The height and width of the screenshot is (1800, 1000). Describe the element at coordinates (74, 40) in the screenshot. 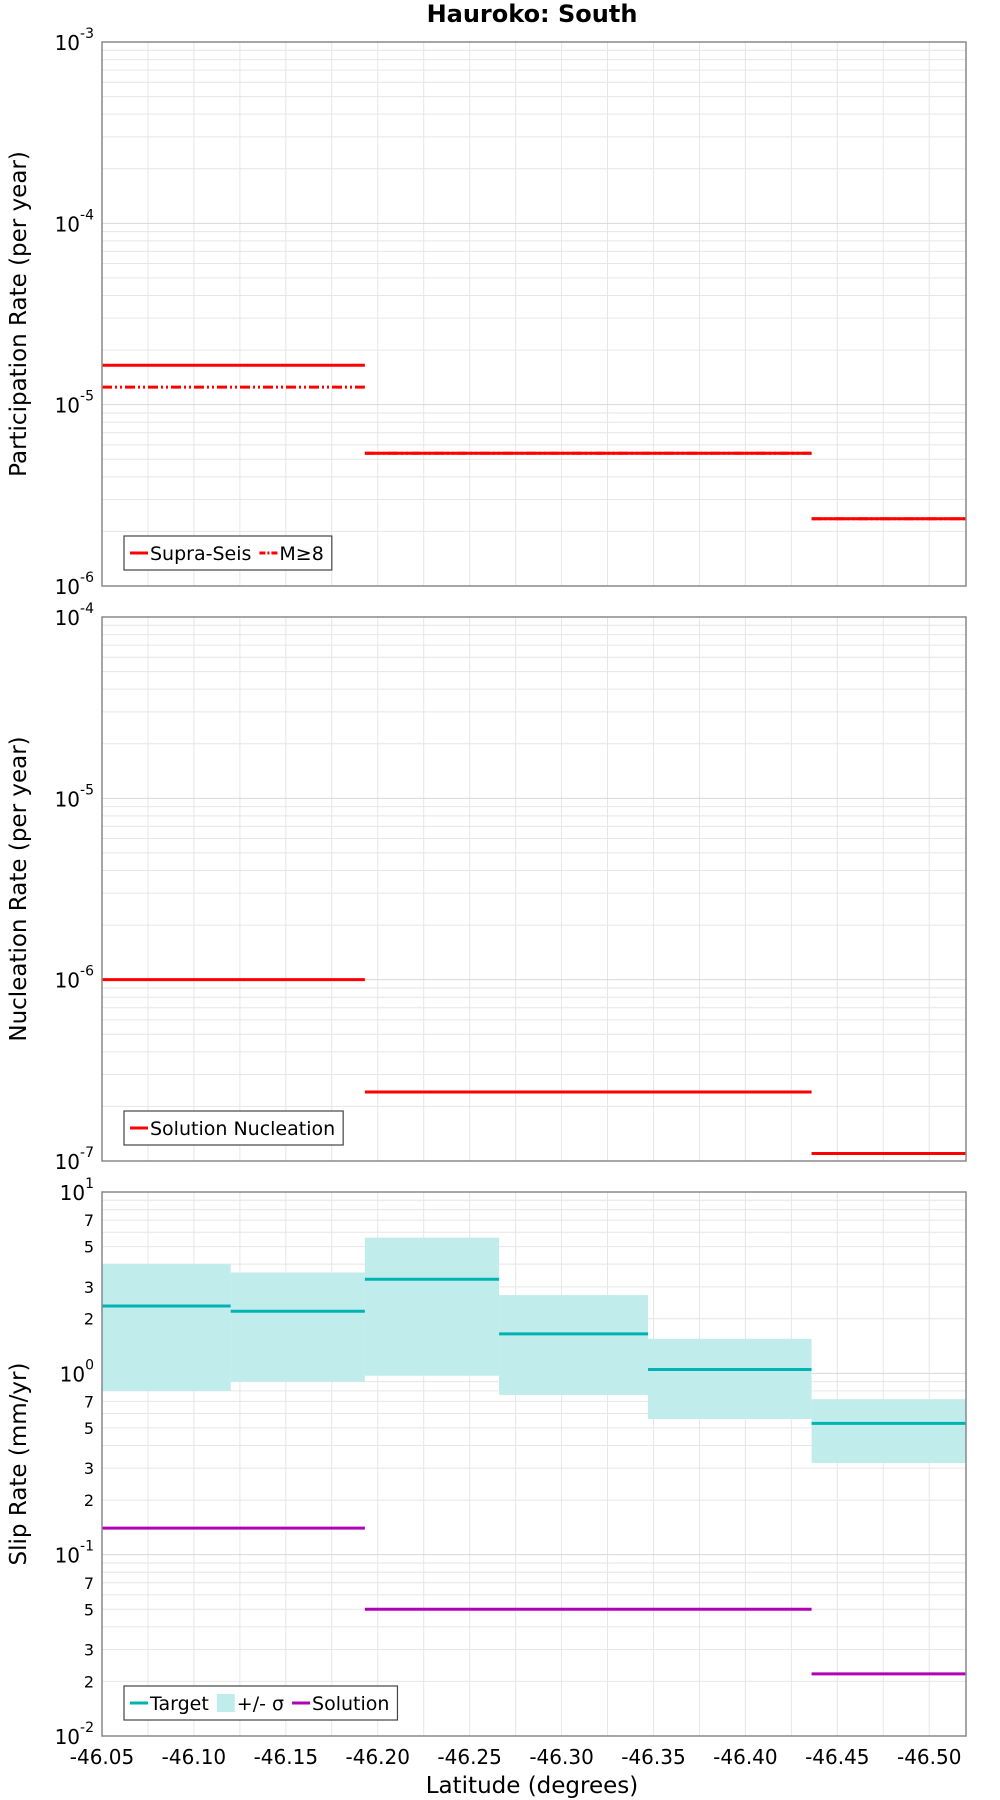

I see `y-tick-label: 10⁻³` at that location.